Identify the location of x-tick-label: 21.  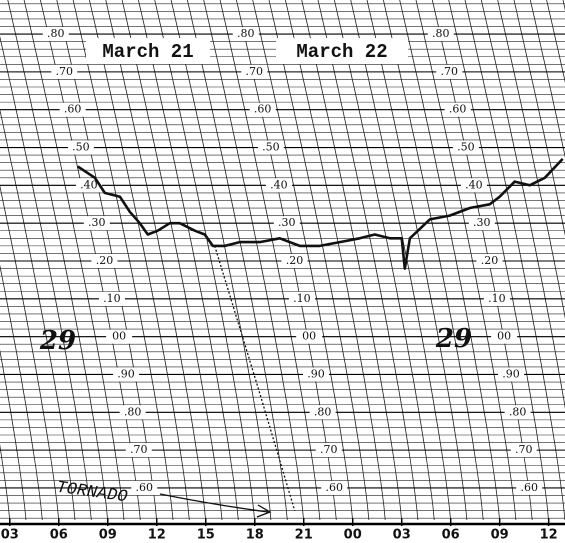
(304, 535).